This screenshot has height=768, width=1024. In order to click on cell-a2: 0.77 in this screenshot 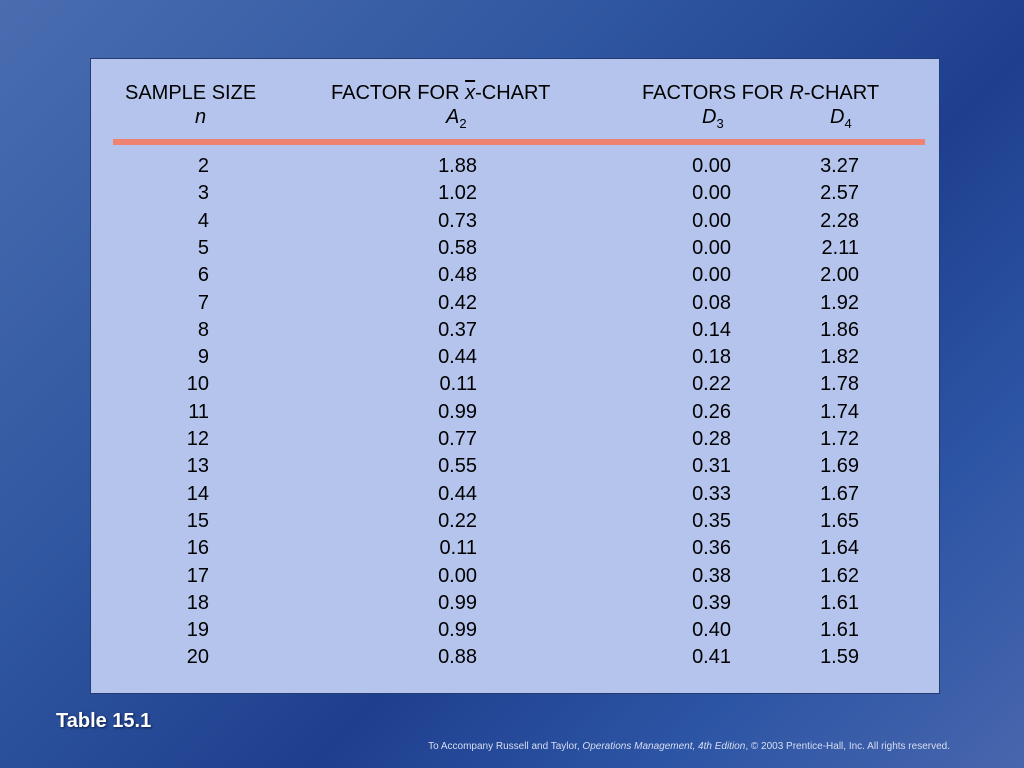, I will do `click(457, 439)`.